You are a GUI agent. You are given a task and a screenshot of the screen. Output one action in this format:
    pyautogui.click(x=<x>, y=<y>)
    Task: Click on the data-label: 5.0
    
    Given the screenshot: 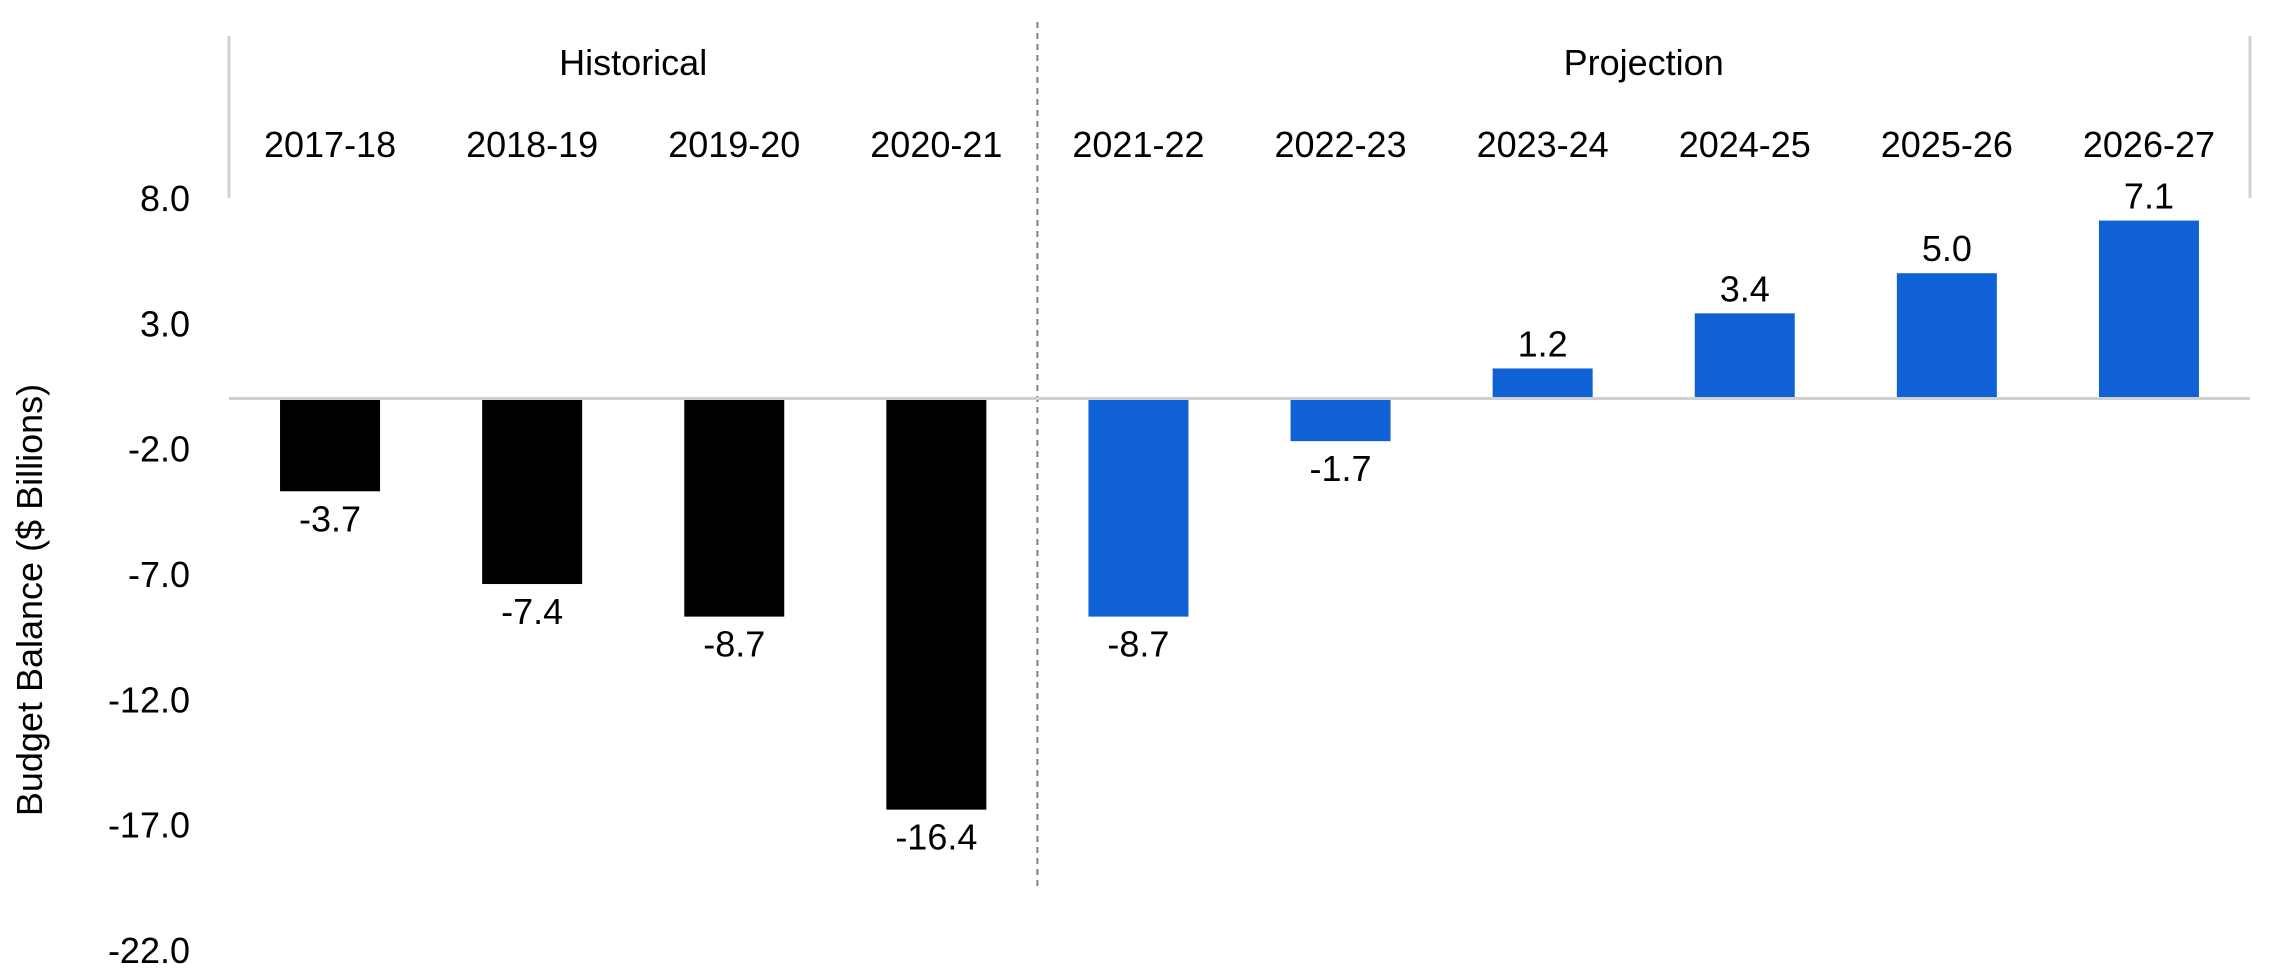 What is the action you would take?
    pyautogui.click(x=1947, y=248)
    